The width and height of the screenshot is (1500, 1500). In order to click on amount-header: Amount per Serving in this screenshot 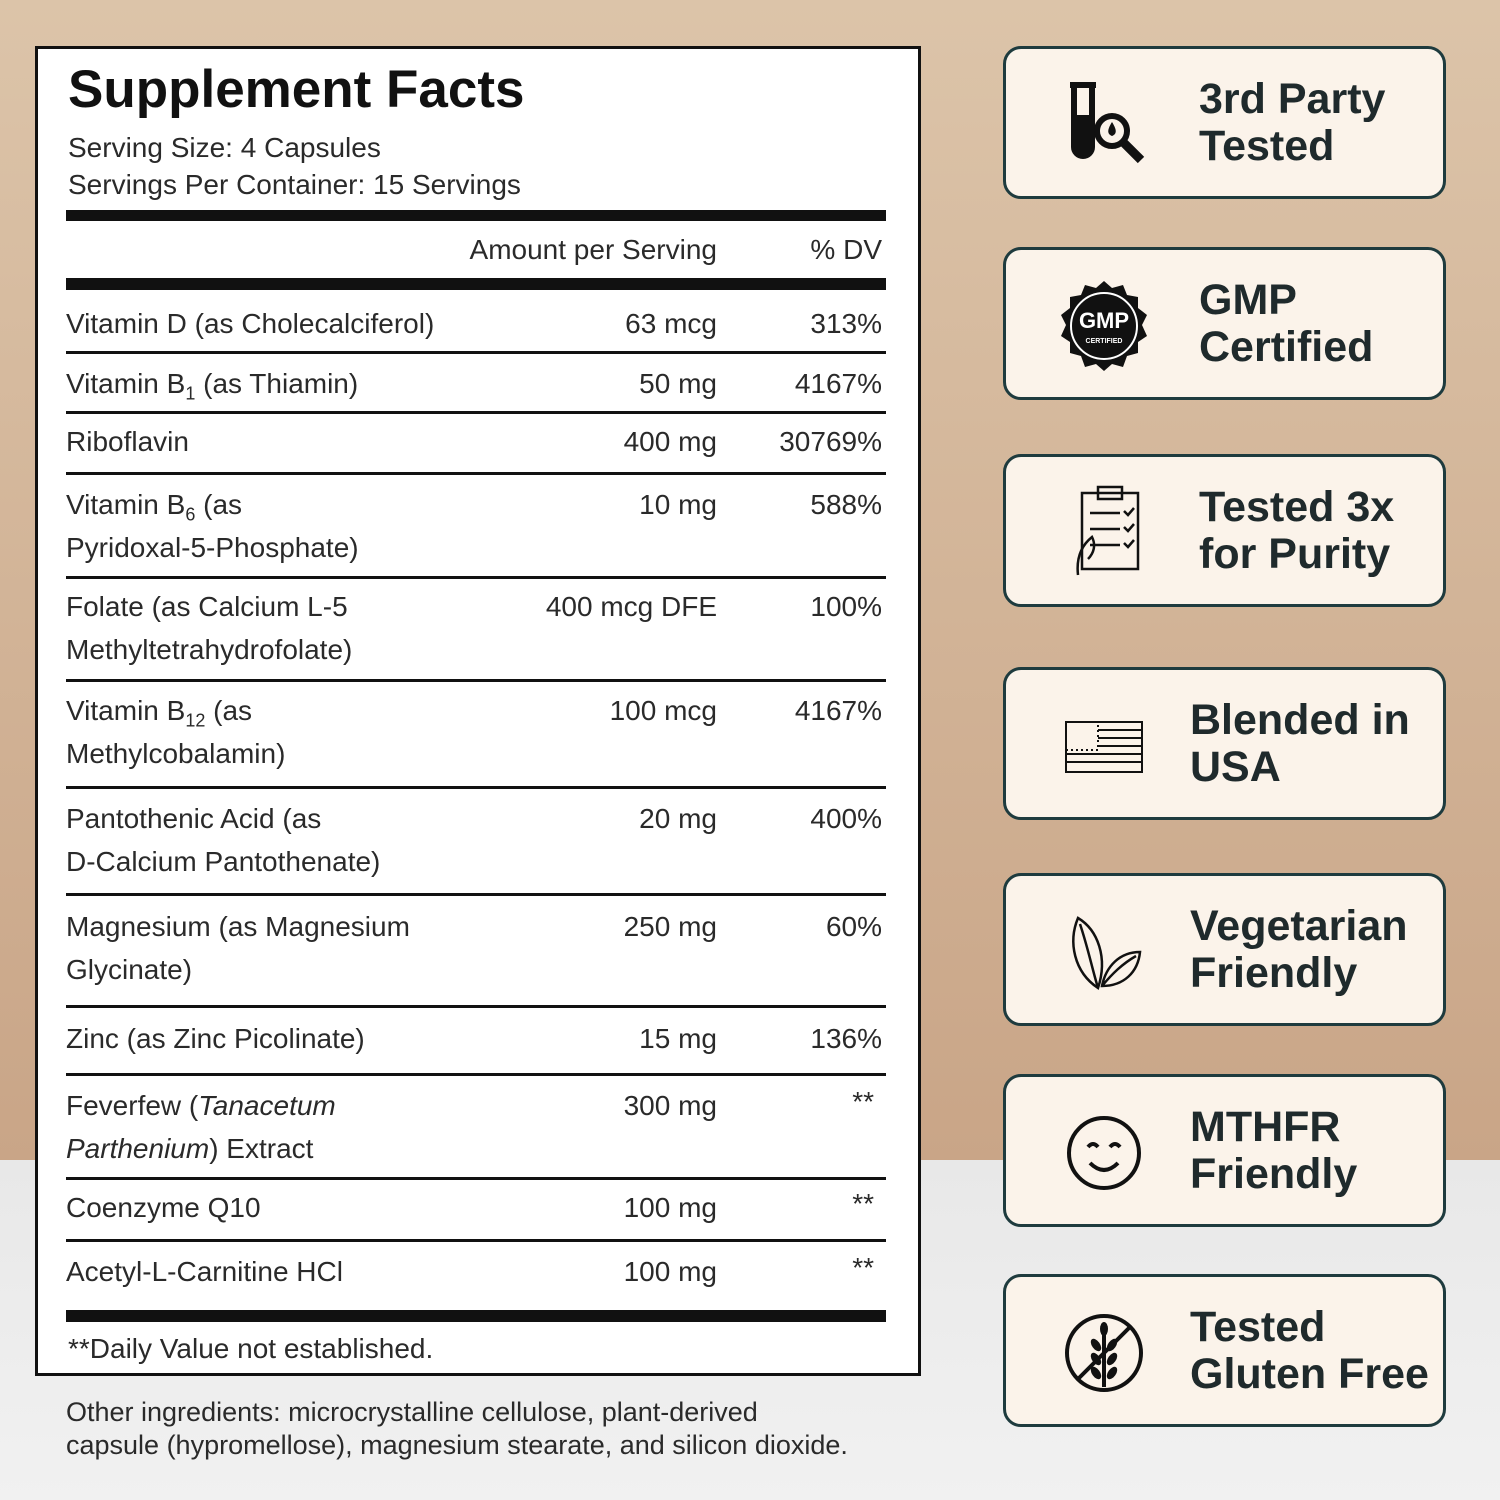, I will do `click(593, 249)`.